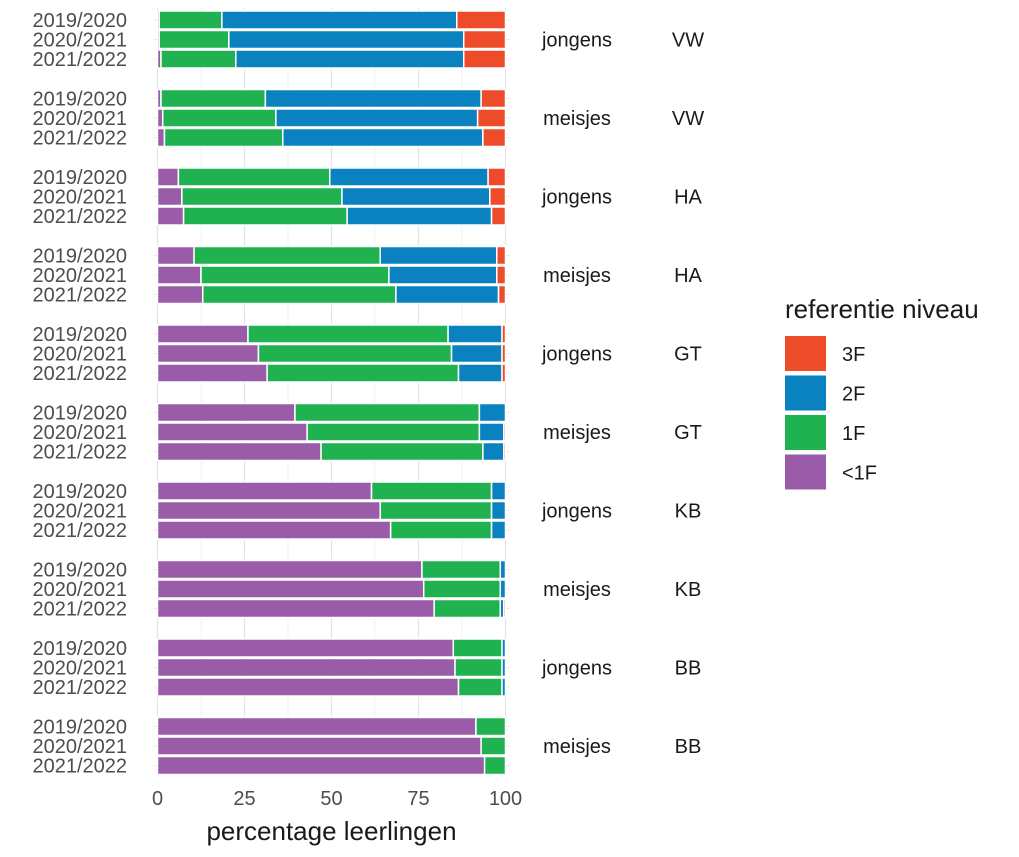 Image resolution: width=1019 pixels, height=857 pixels. Describe the element at coordinates (882, 392) in the screenshot. I see `legend: referentie niveau 3F 2F 1F <1F` at that location.